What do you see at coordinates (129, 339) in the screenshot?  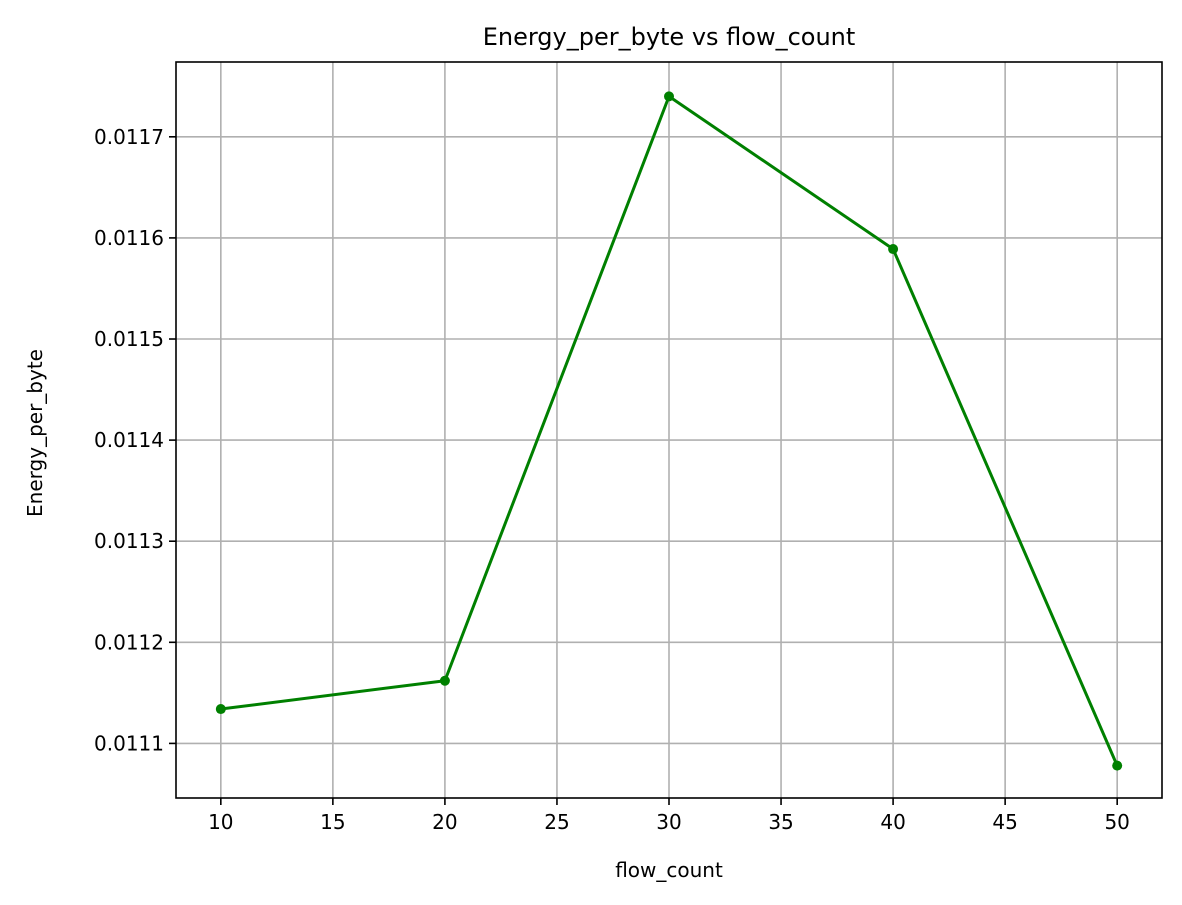 I see `y-tick-label: 0.0115` at bounding box center [129, 339].